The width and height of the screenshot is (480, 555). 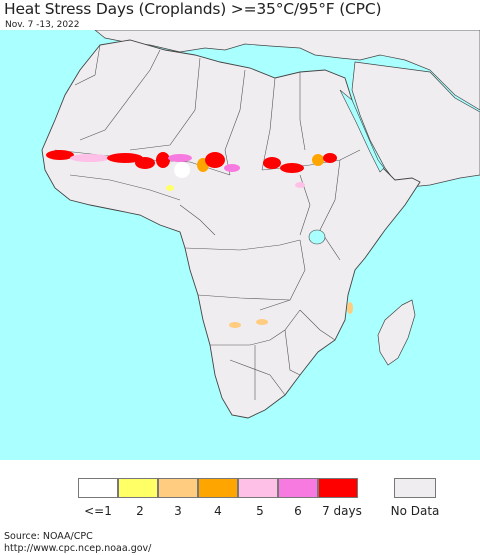 I want to click on legend-label-1: <=1, so click(x=98, y=511).